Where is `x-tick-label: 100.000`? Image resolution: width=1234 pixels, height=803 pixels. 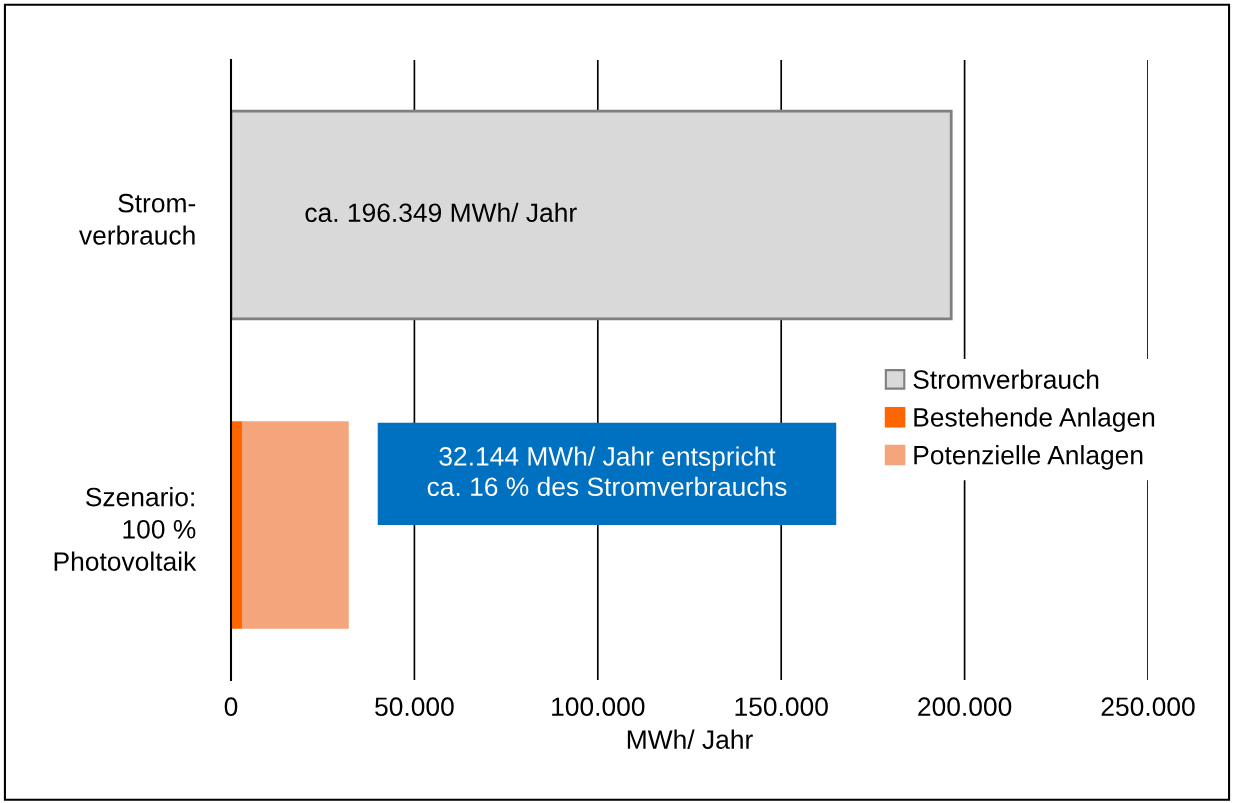
x-tick-label: 100.000 is located at coordinates (598, 707).